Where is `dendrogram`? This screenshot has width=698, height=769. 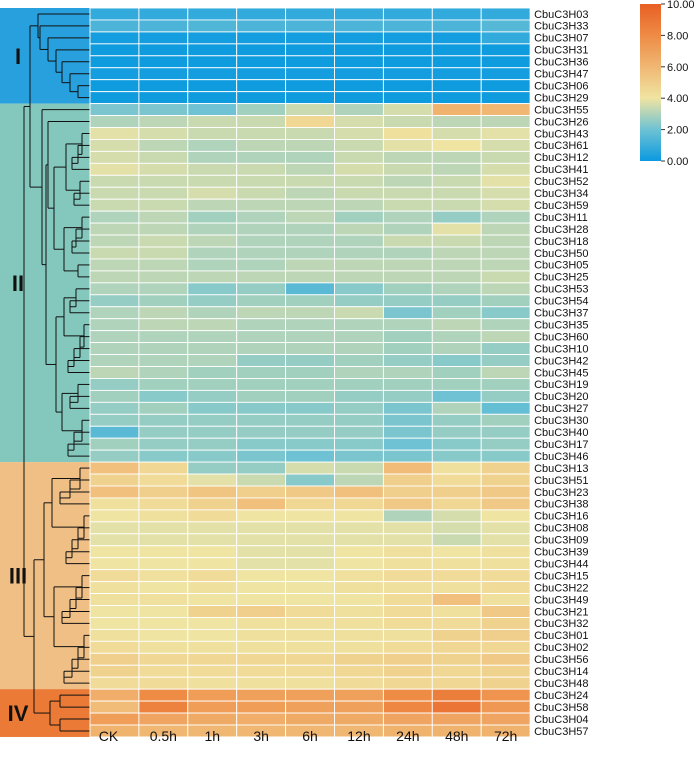
dendrogram is located at coordinates (56, 372).